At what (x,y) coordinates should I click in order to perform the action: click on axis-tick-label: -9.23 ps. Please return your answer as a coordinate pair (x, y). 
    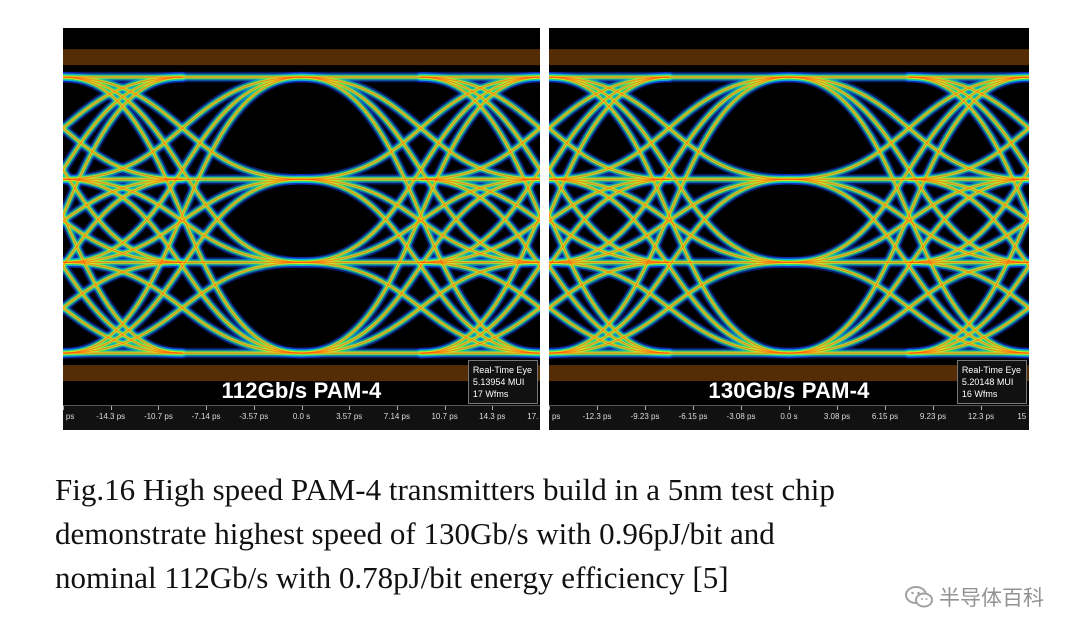
    Looking at the image, I should click on (645, 416).